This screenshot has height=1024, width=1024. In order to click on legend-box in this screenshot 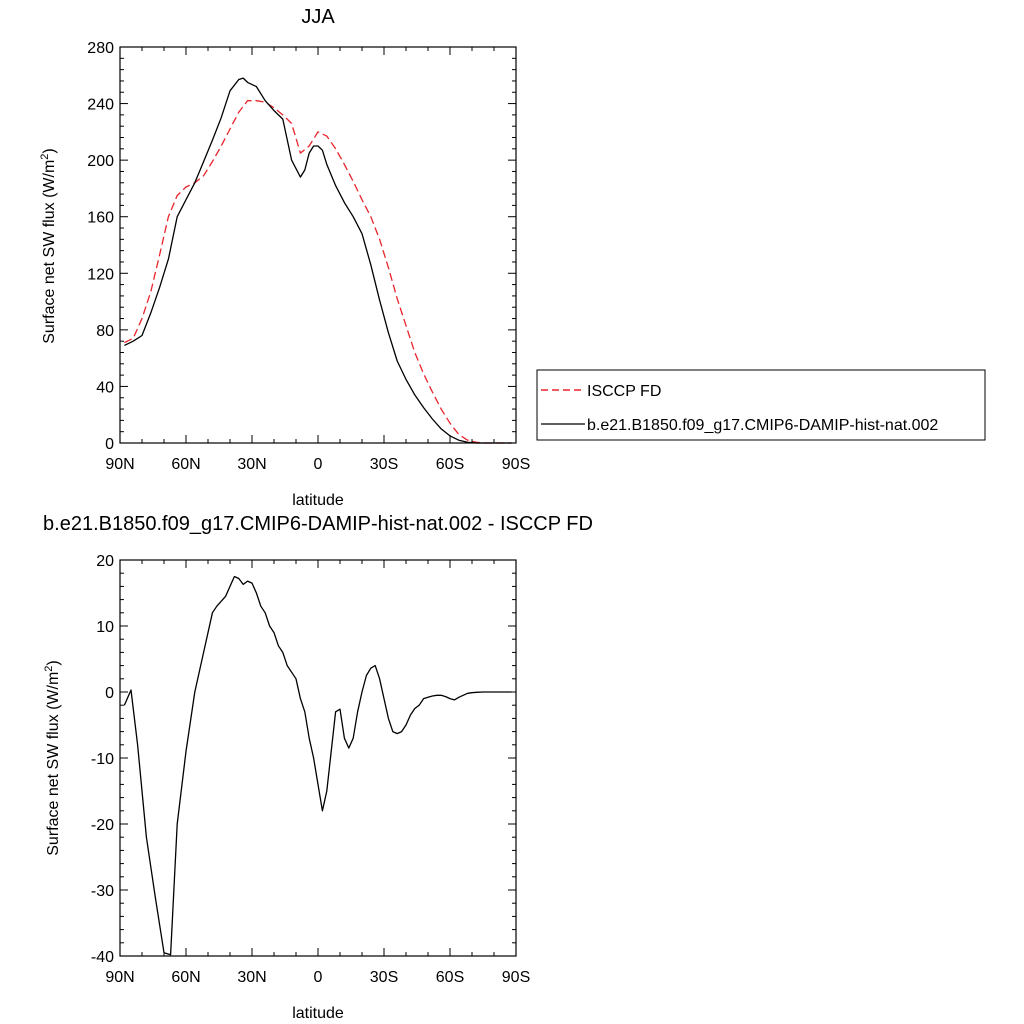, I will do `click(761, 405)`.